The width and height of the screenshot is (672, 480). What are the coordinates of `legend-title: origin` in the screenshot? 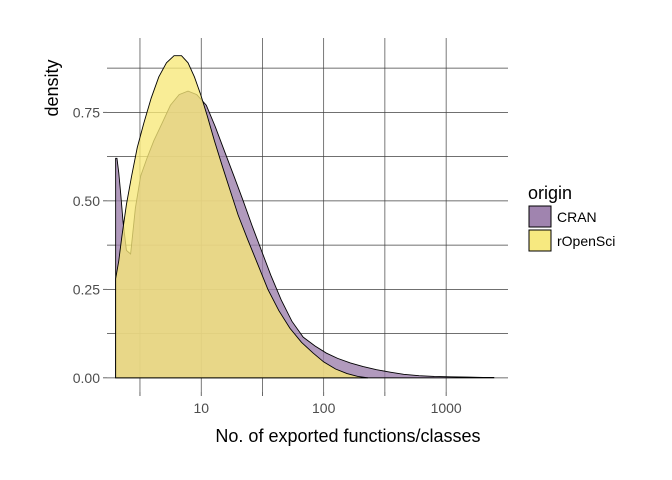 It's located at (550, 193).